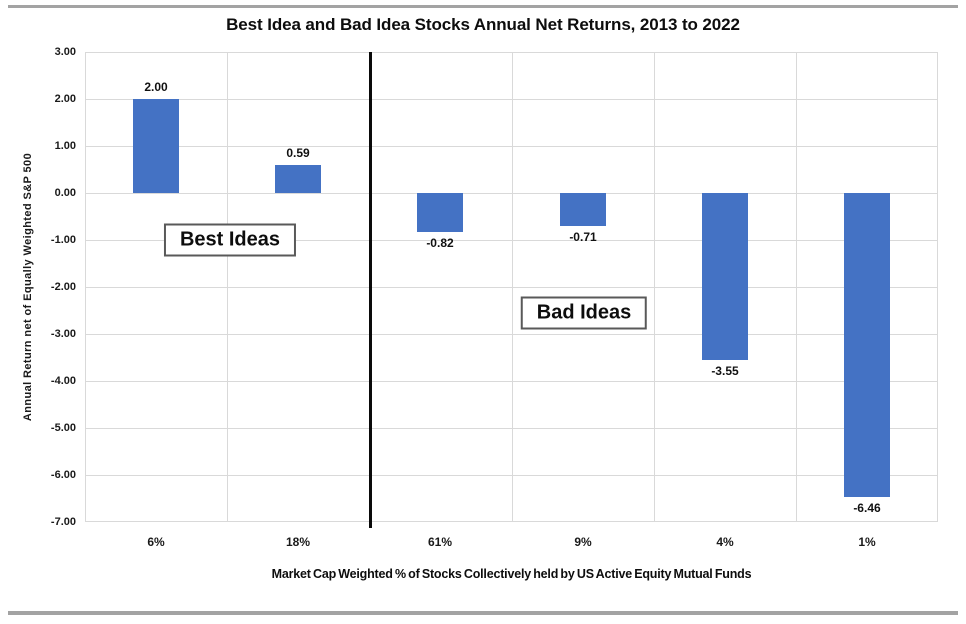 The image size is (966, 624). What do you see at coordinates (156, 87) in the screenshot?
I see `bar-value-label: 2.00` at bounding box center [156, 87].